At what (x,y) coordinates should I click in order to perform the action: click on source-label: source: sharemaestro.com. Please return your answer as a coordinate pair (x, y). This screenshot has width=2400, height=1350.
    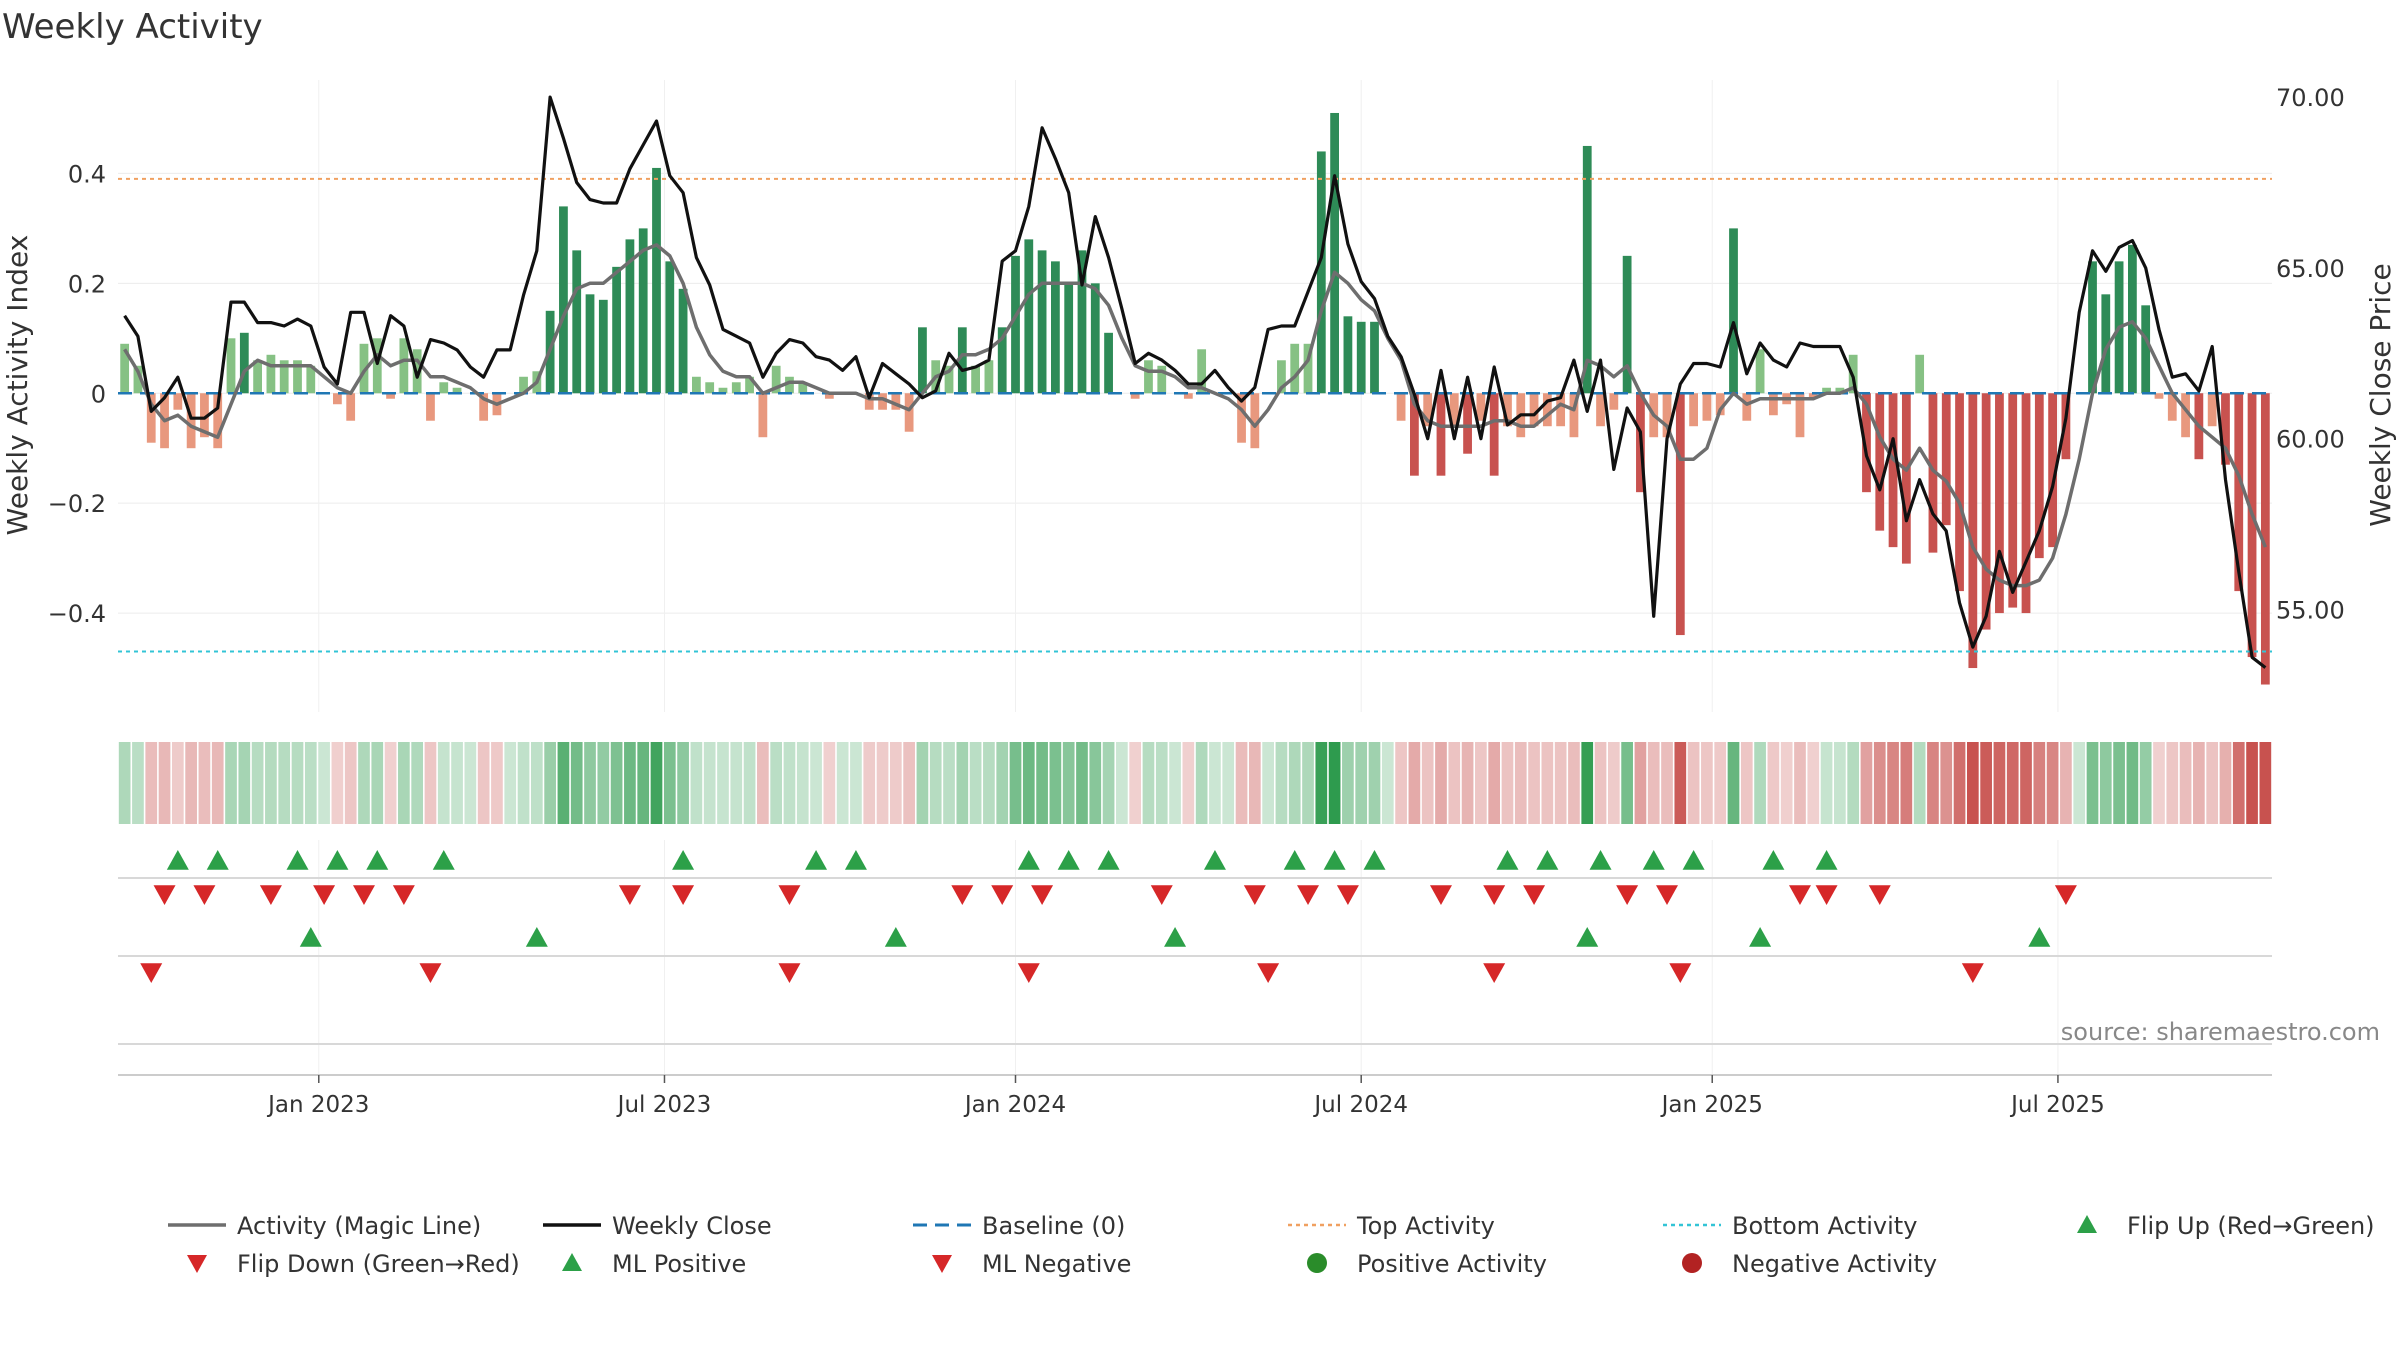
    Looking at the image, I should click on (2220, 1032).